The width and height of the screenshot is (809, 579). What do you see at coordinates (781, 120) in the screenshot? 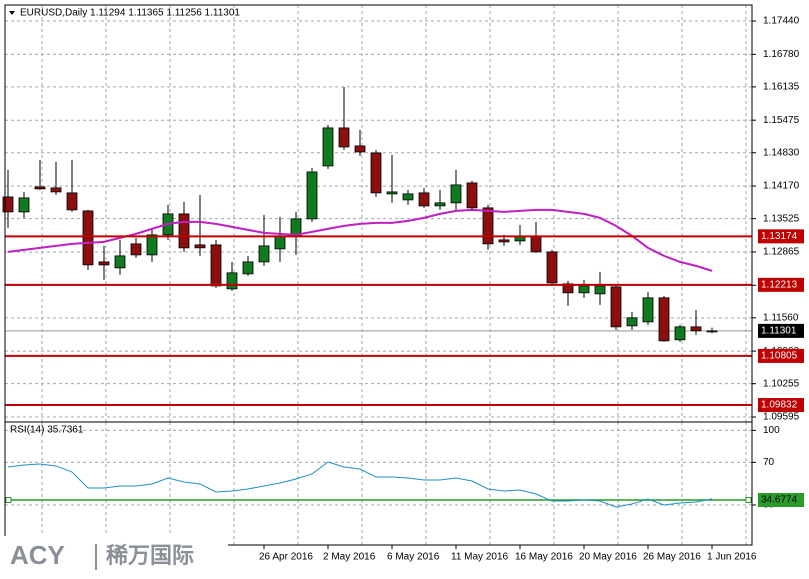
I see `y-tick-label: 1.15475` at bounding box center [781, 120].